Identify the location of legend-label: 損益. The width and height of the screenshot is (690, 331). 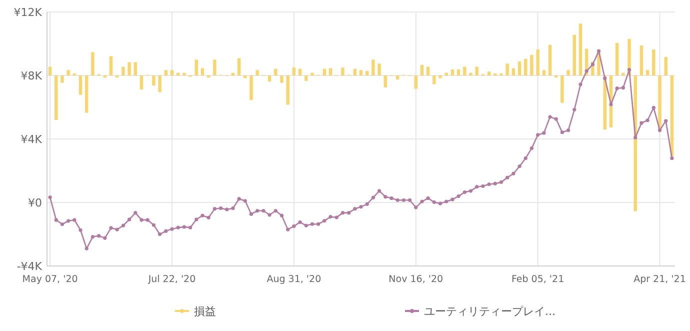
(205, 311).